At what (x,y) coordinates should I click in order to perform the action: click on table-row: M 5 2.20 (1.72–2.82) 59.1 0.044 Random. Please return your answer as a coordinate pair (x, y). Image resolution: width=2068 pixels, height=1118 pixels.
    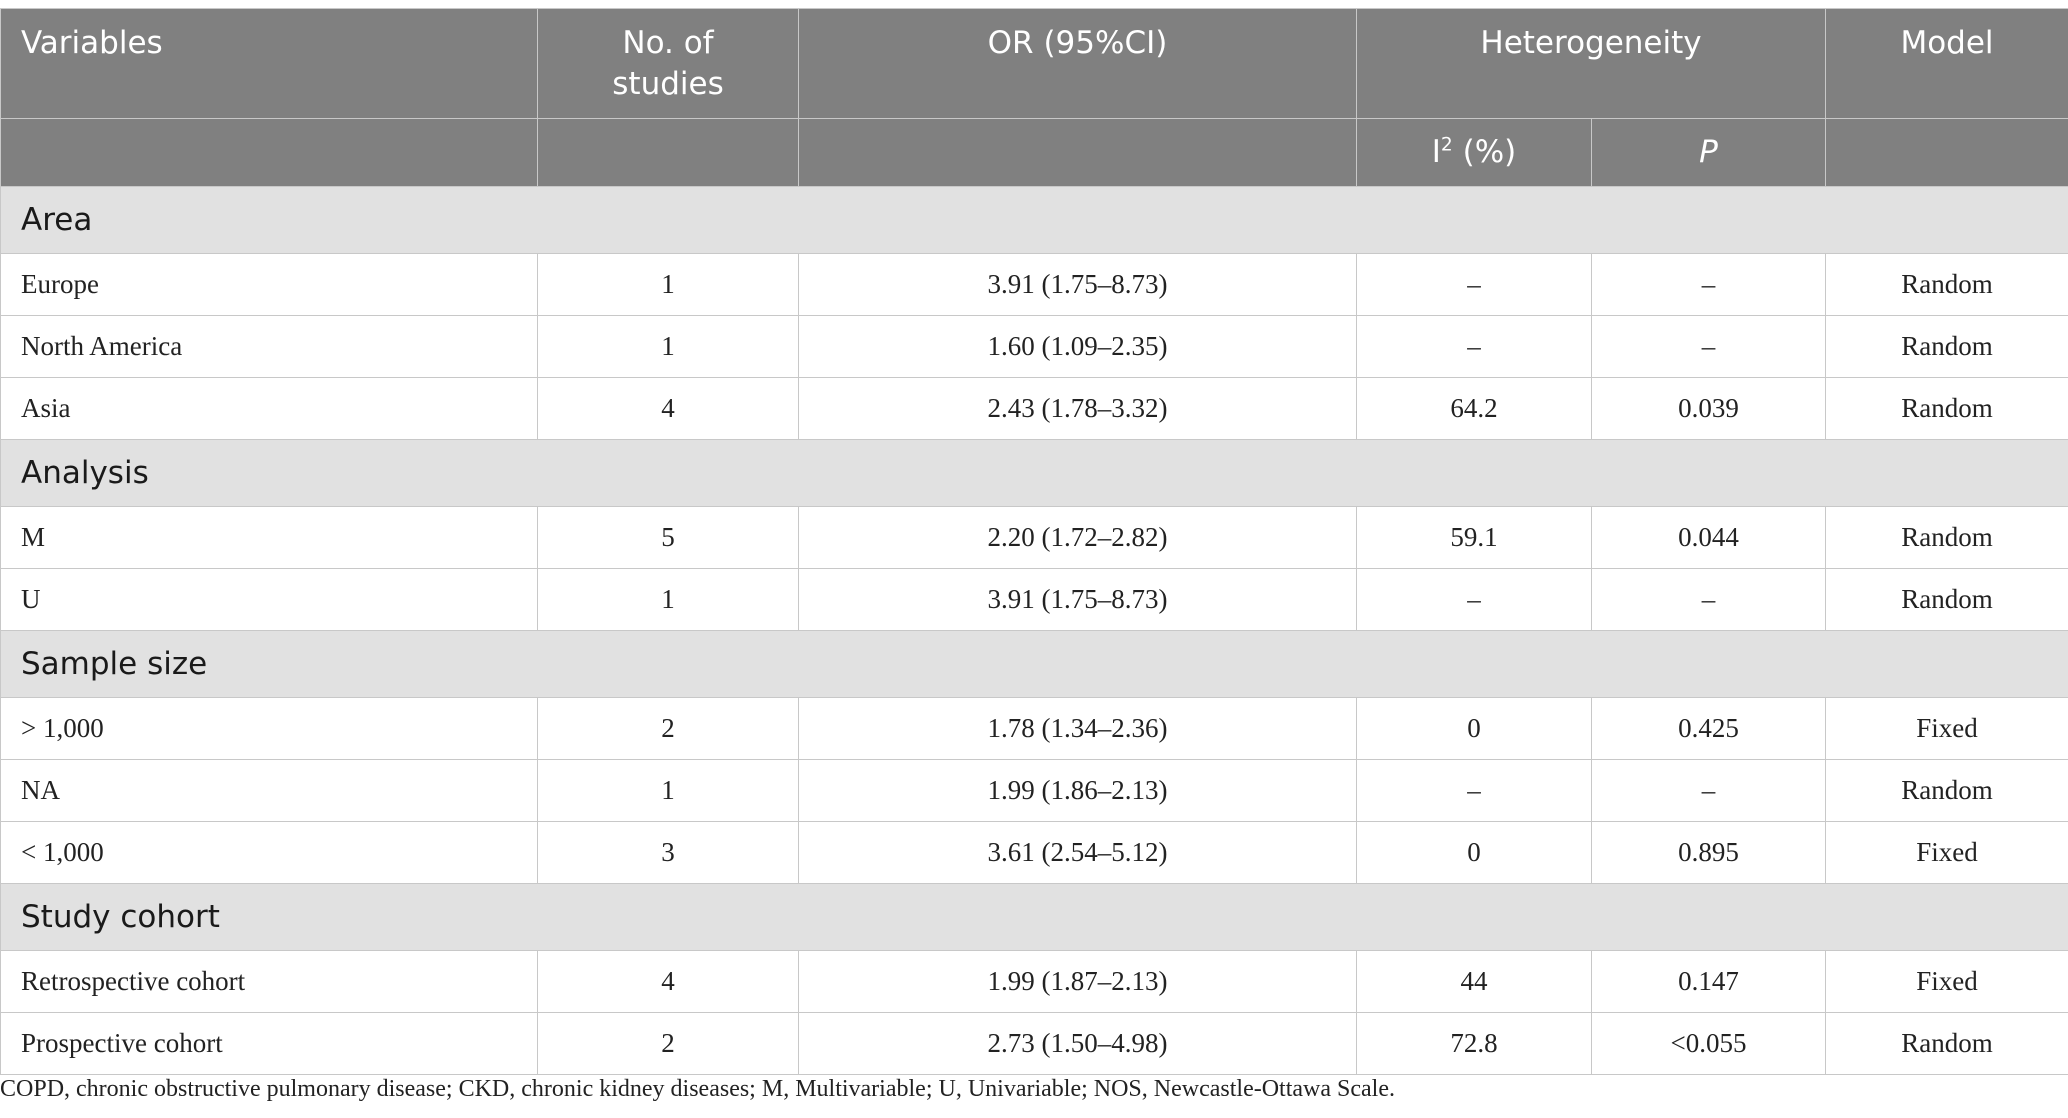
    Looking at the image, I should click on (1034, 537).